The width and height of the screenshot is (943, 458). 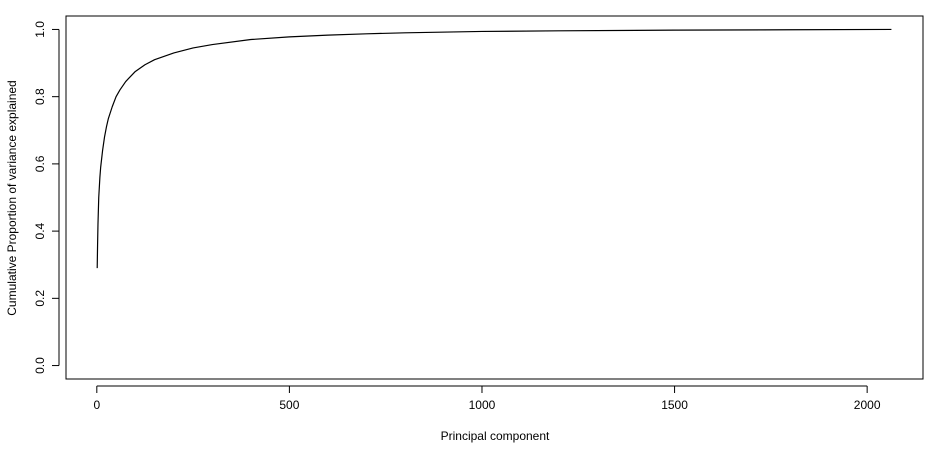 I want to click on x-axis-title: Principal component, so click(x=495, y=436).